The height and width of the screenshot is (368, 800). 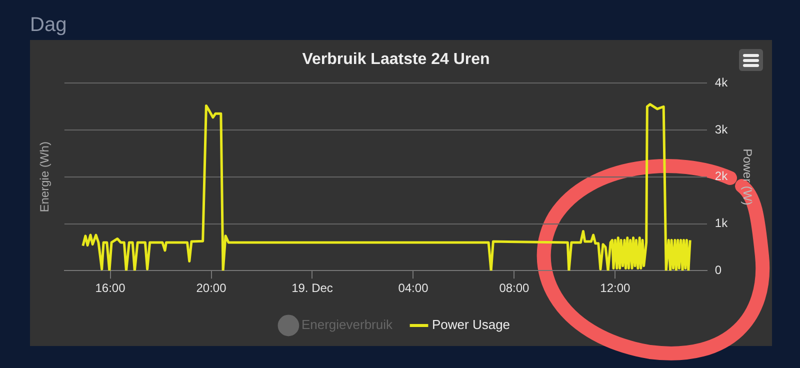 What do you see at coordinates (396, 59) in the screenshot?
I see `chart-title: Verbruik Laatste 24 Uren` at bounding box center [396, 59].